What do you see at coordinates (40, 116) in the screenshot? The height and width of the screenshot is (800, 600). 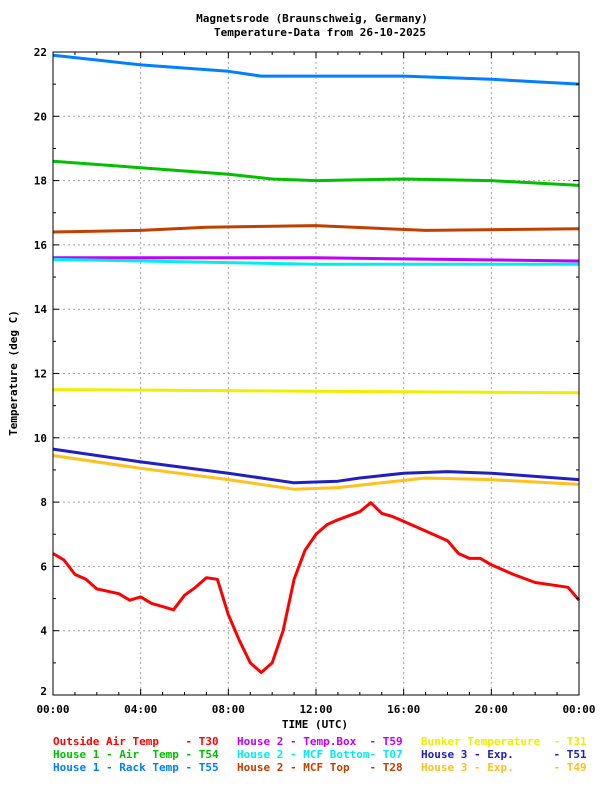 I see `y-tick-label: 20` at bounding box center [40, 116].